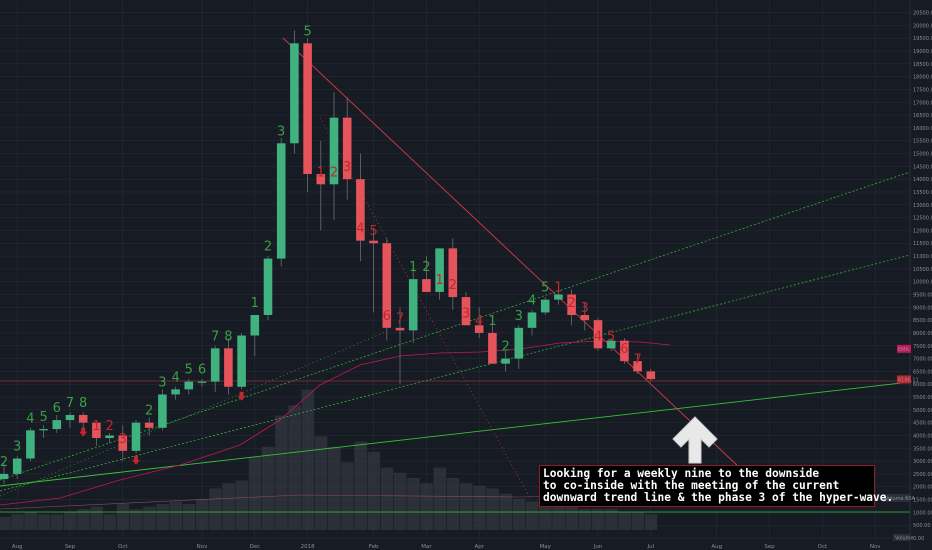  What do you see at coordinates (922, 257) in the screenshot?
I see `y-tick-label: 11000.00` at bounding box center [922, 257].